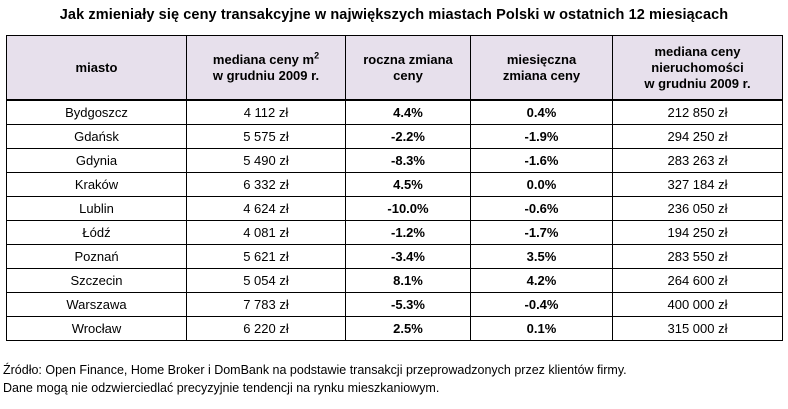 This screenshot has width=788, height=409. I want to click on median-m2-cell: 4 081 zł, so click(266, 232).